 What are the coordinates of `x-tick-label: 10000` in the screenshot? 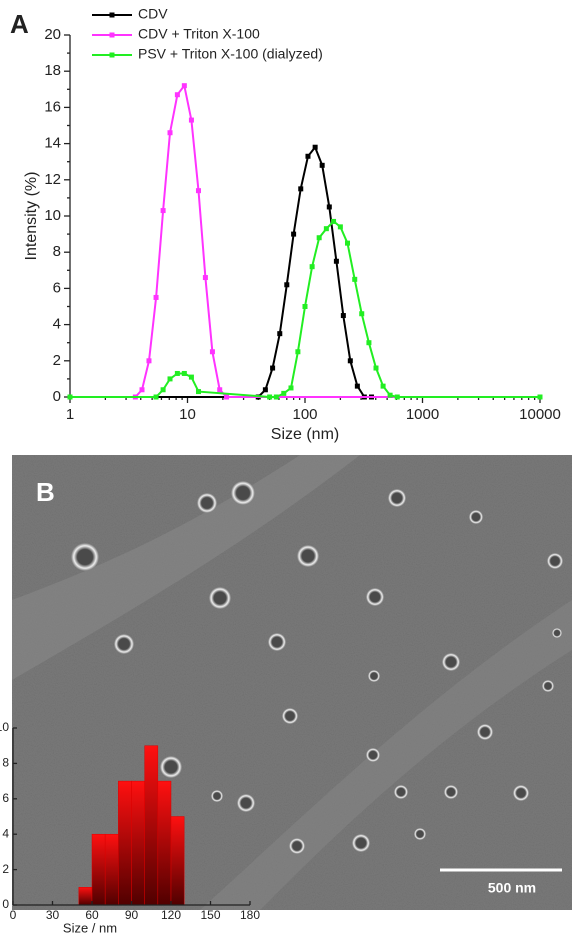 It's located at (540, 414).